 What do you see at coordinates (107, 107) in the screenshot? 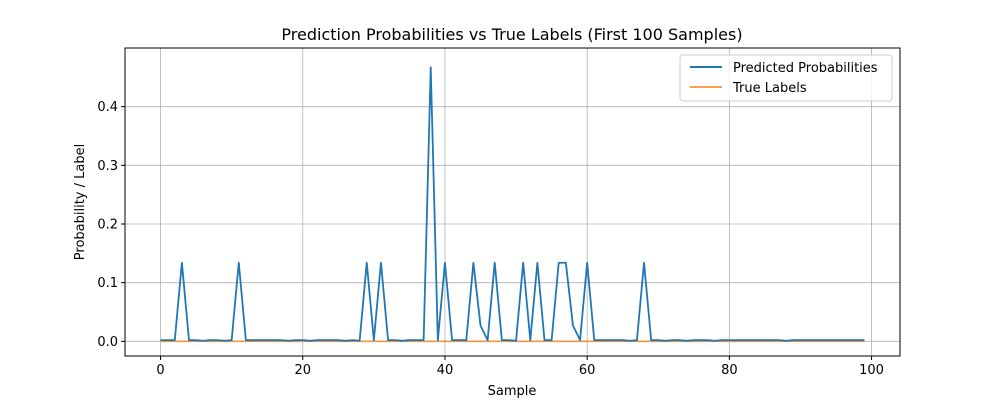
I see `y-tick-label: 0.4` at bounding box center [107, 107].